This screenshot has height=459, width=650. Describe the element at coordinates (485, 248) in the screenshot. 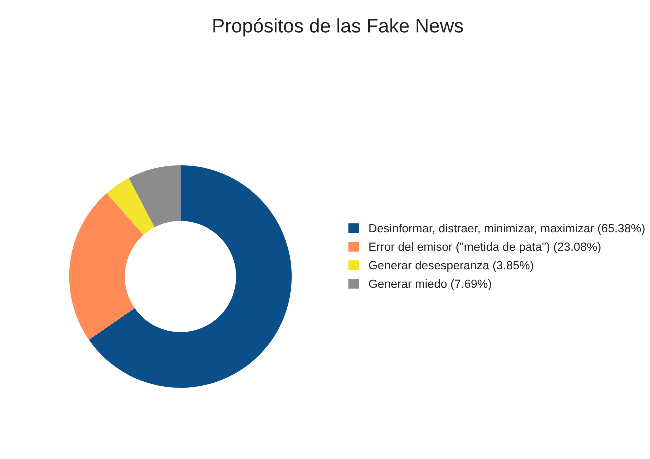

I see `legend-label: Error del emisor ("metida de pata") (23.08%)` at that location.